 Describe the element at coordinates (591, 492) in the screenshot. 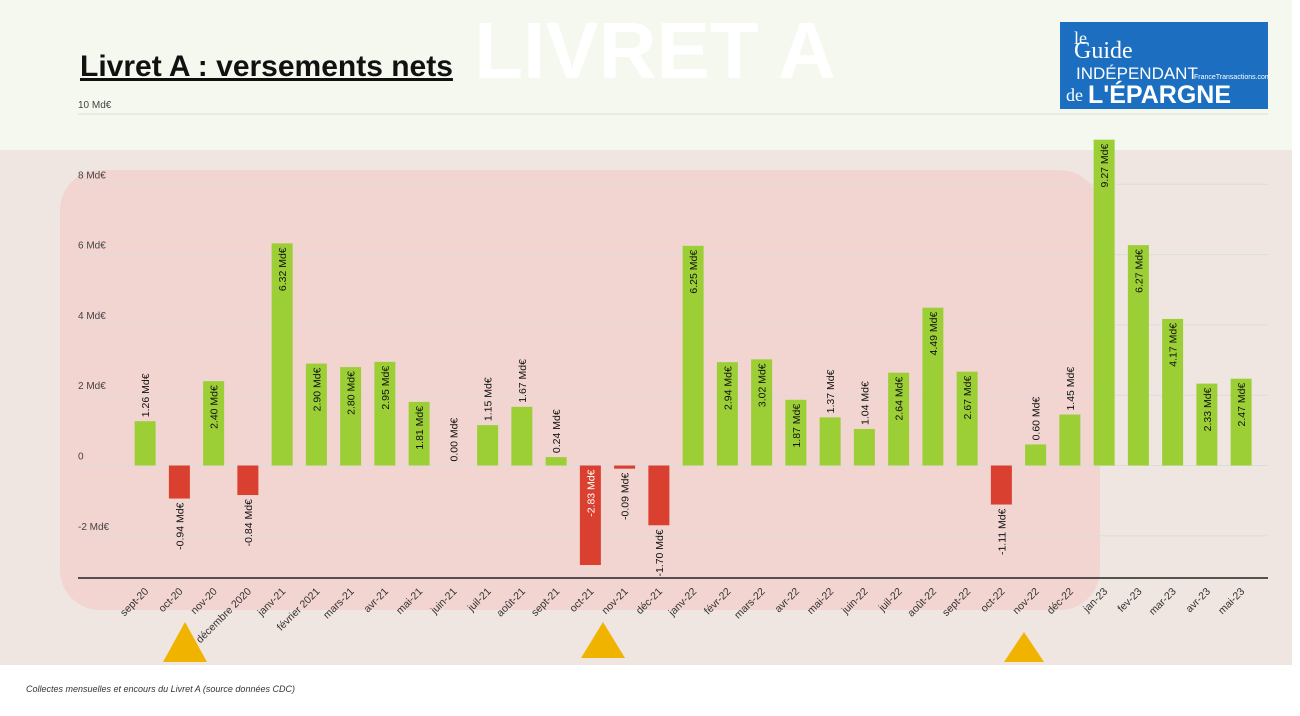

I see `value-label: -2.83 Md€` at that location.